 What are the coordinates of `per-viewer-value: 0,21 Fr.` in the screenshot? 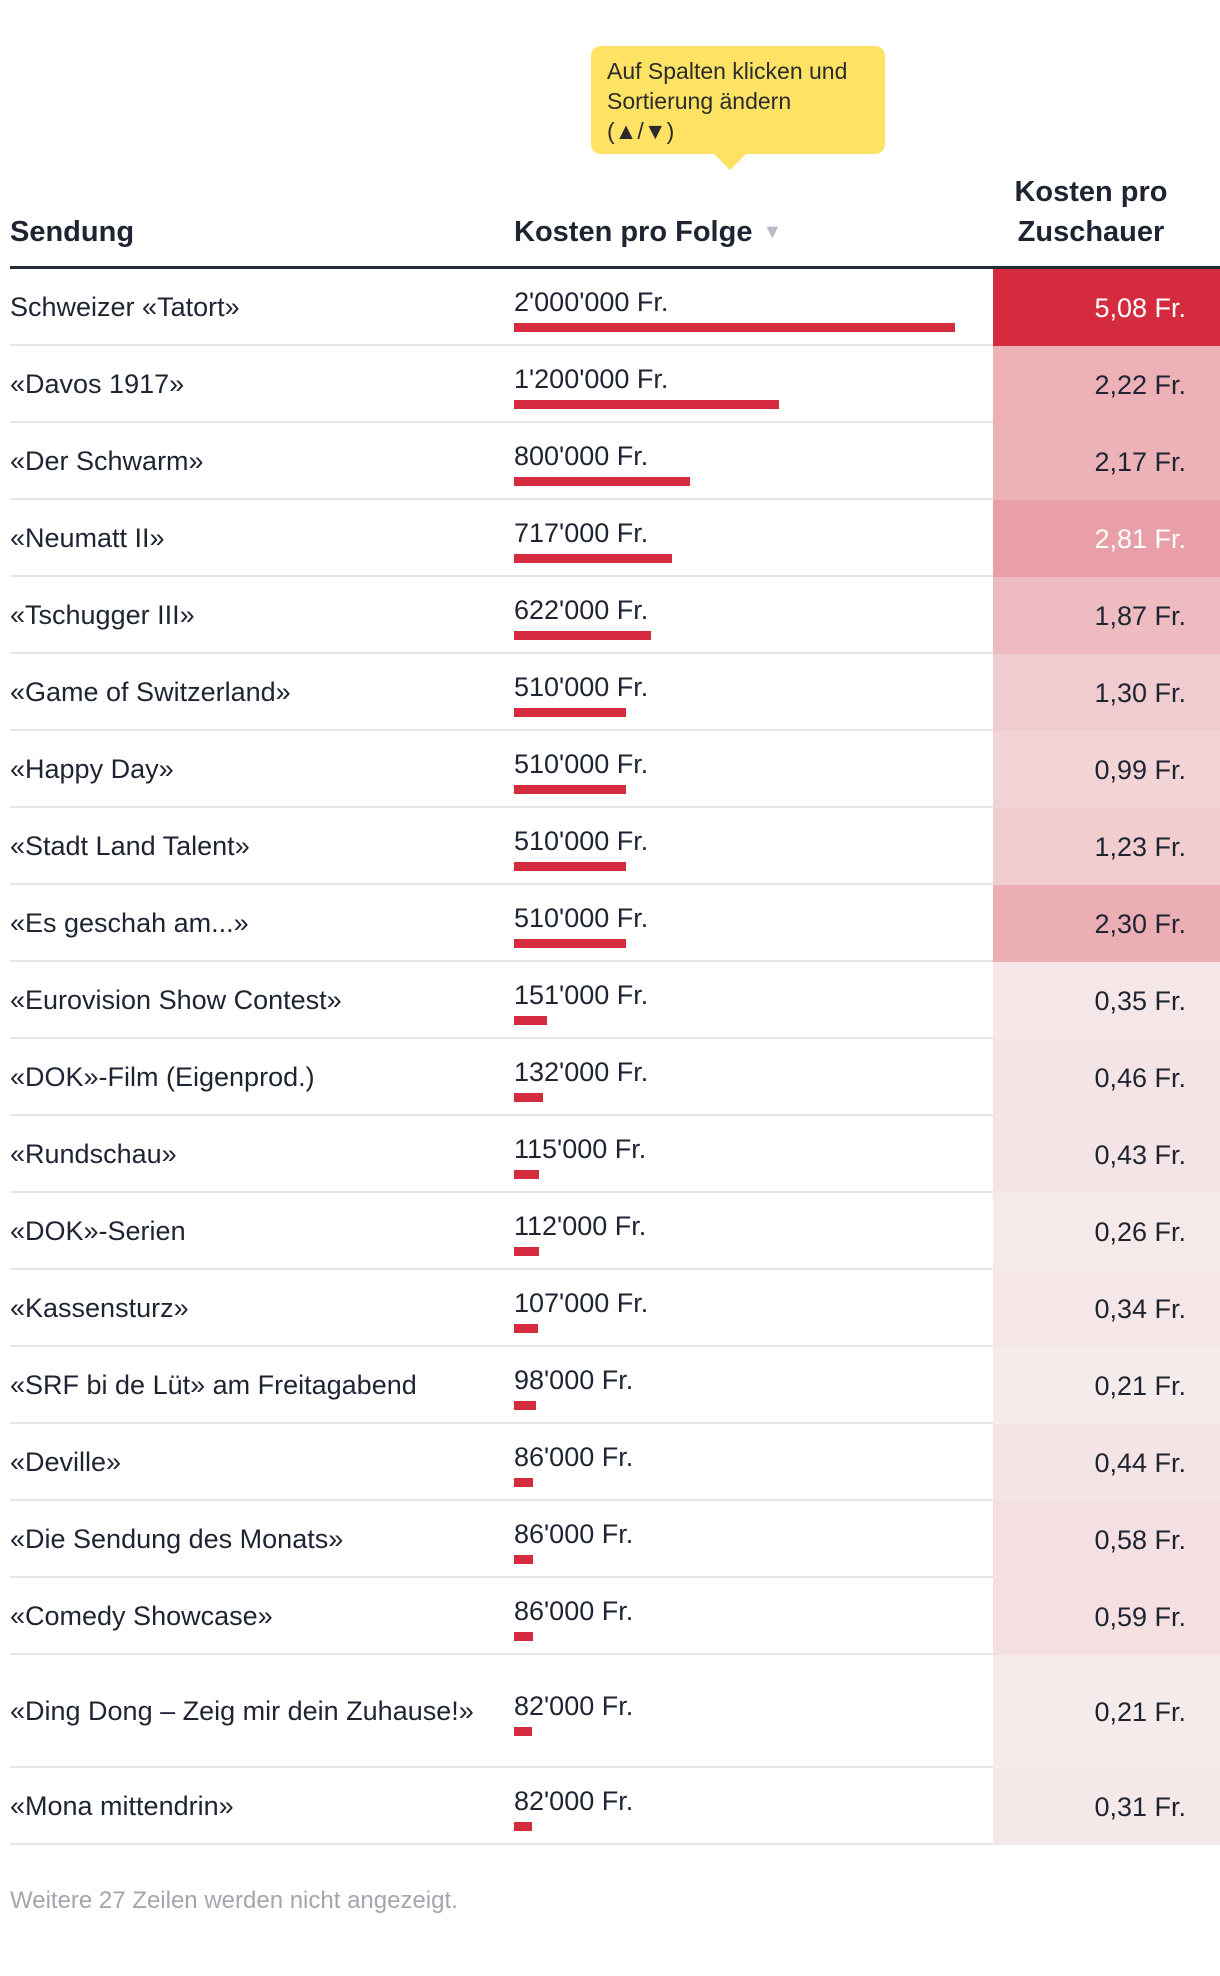 It's located at (1140, 1385).